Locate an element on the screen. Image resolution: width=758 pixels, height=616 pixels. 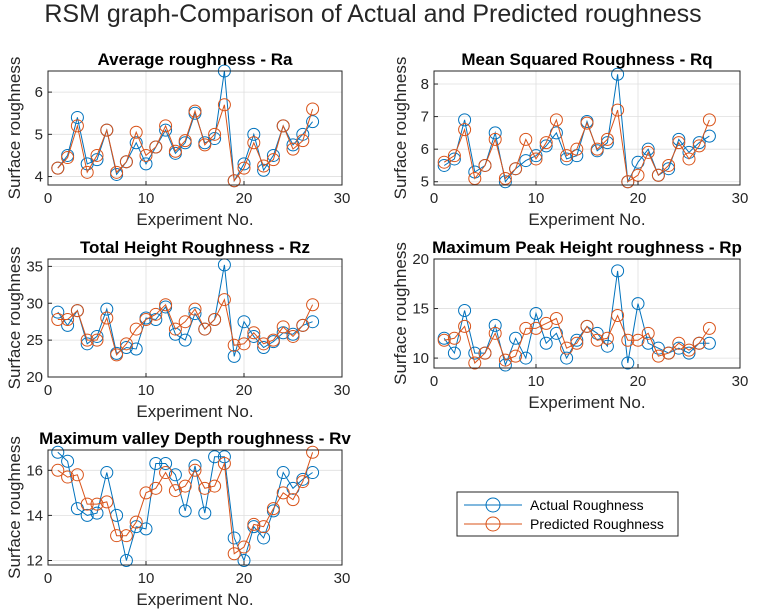
subplot-rv-ytick-label: 16 is located at coordinates (34, 470).